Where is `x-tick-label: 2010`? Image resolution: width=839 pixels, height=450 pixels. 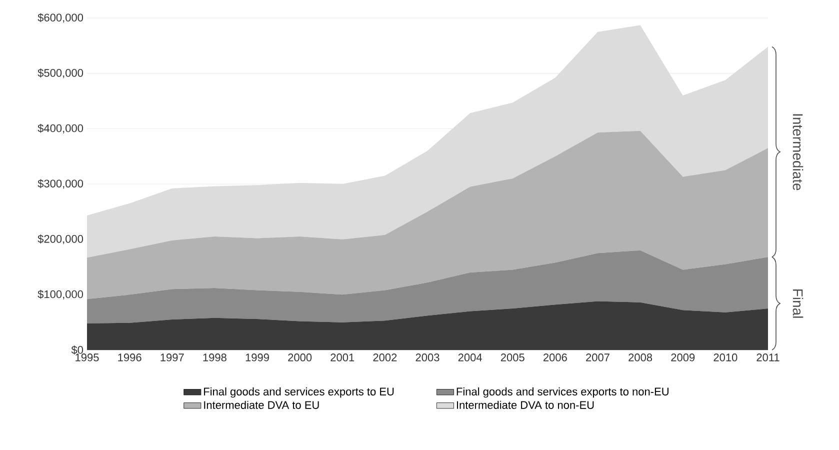
x-tick-label: 2010 is located at coordinates (726, 358).